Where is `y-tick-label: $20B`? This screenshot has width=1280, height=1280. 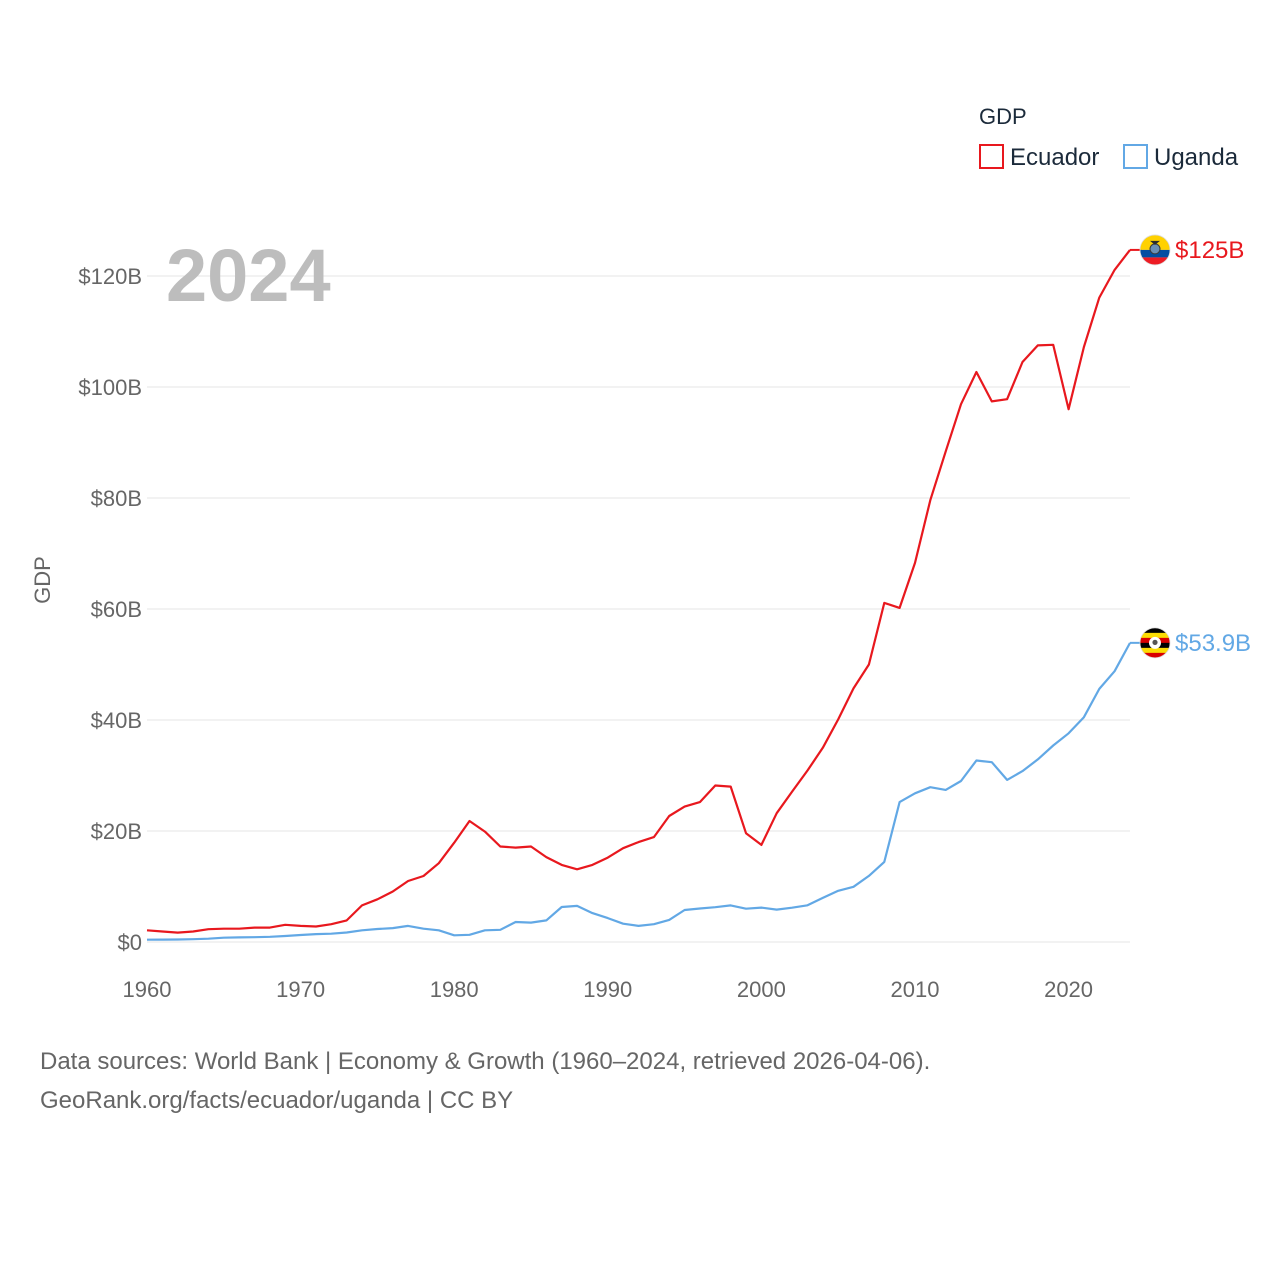
y-tick-label: $20B is located at coordinates (116, 831).